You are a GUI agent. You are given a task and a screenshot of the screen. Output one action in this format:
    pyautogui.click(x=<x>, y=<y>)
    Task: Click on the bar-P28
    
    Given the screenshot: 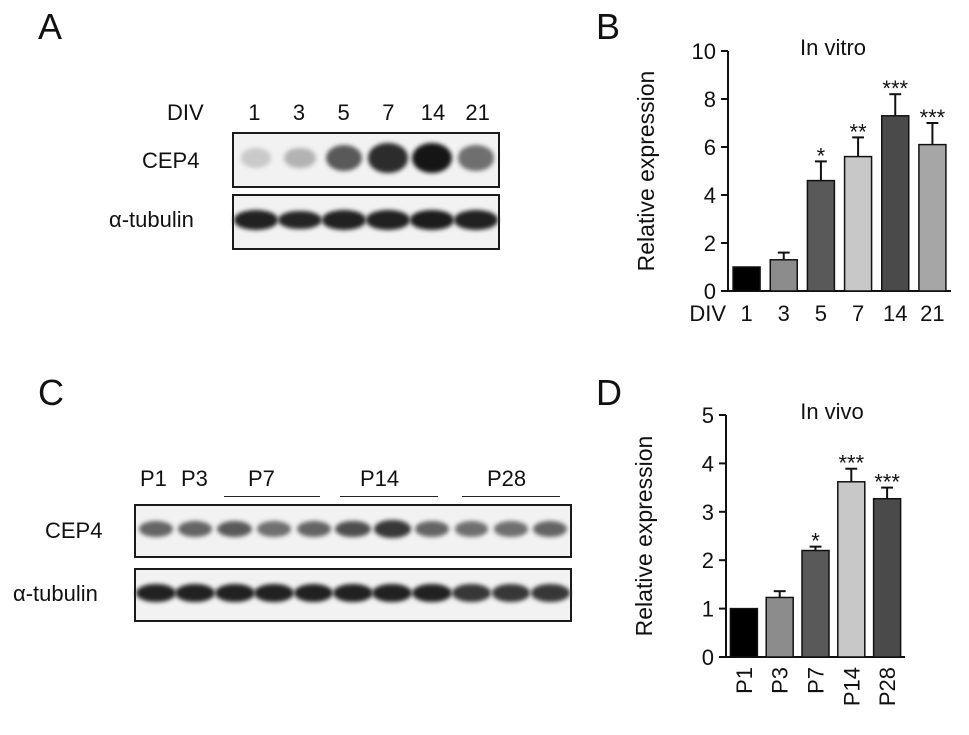 What is the action you would take?
    pyautogui.click(x=887, y=577)
    